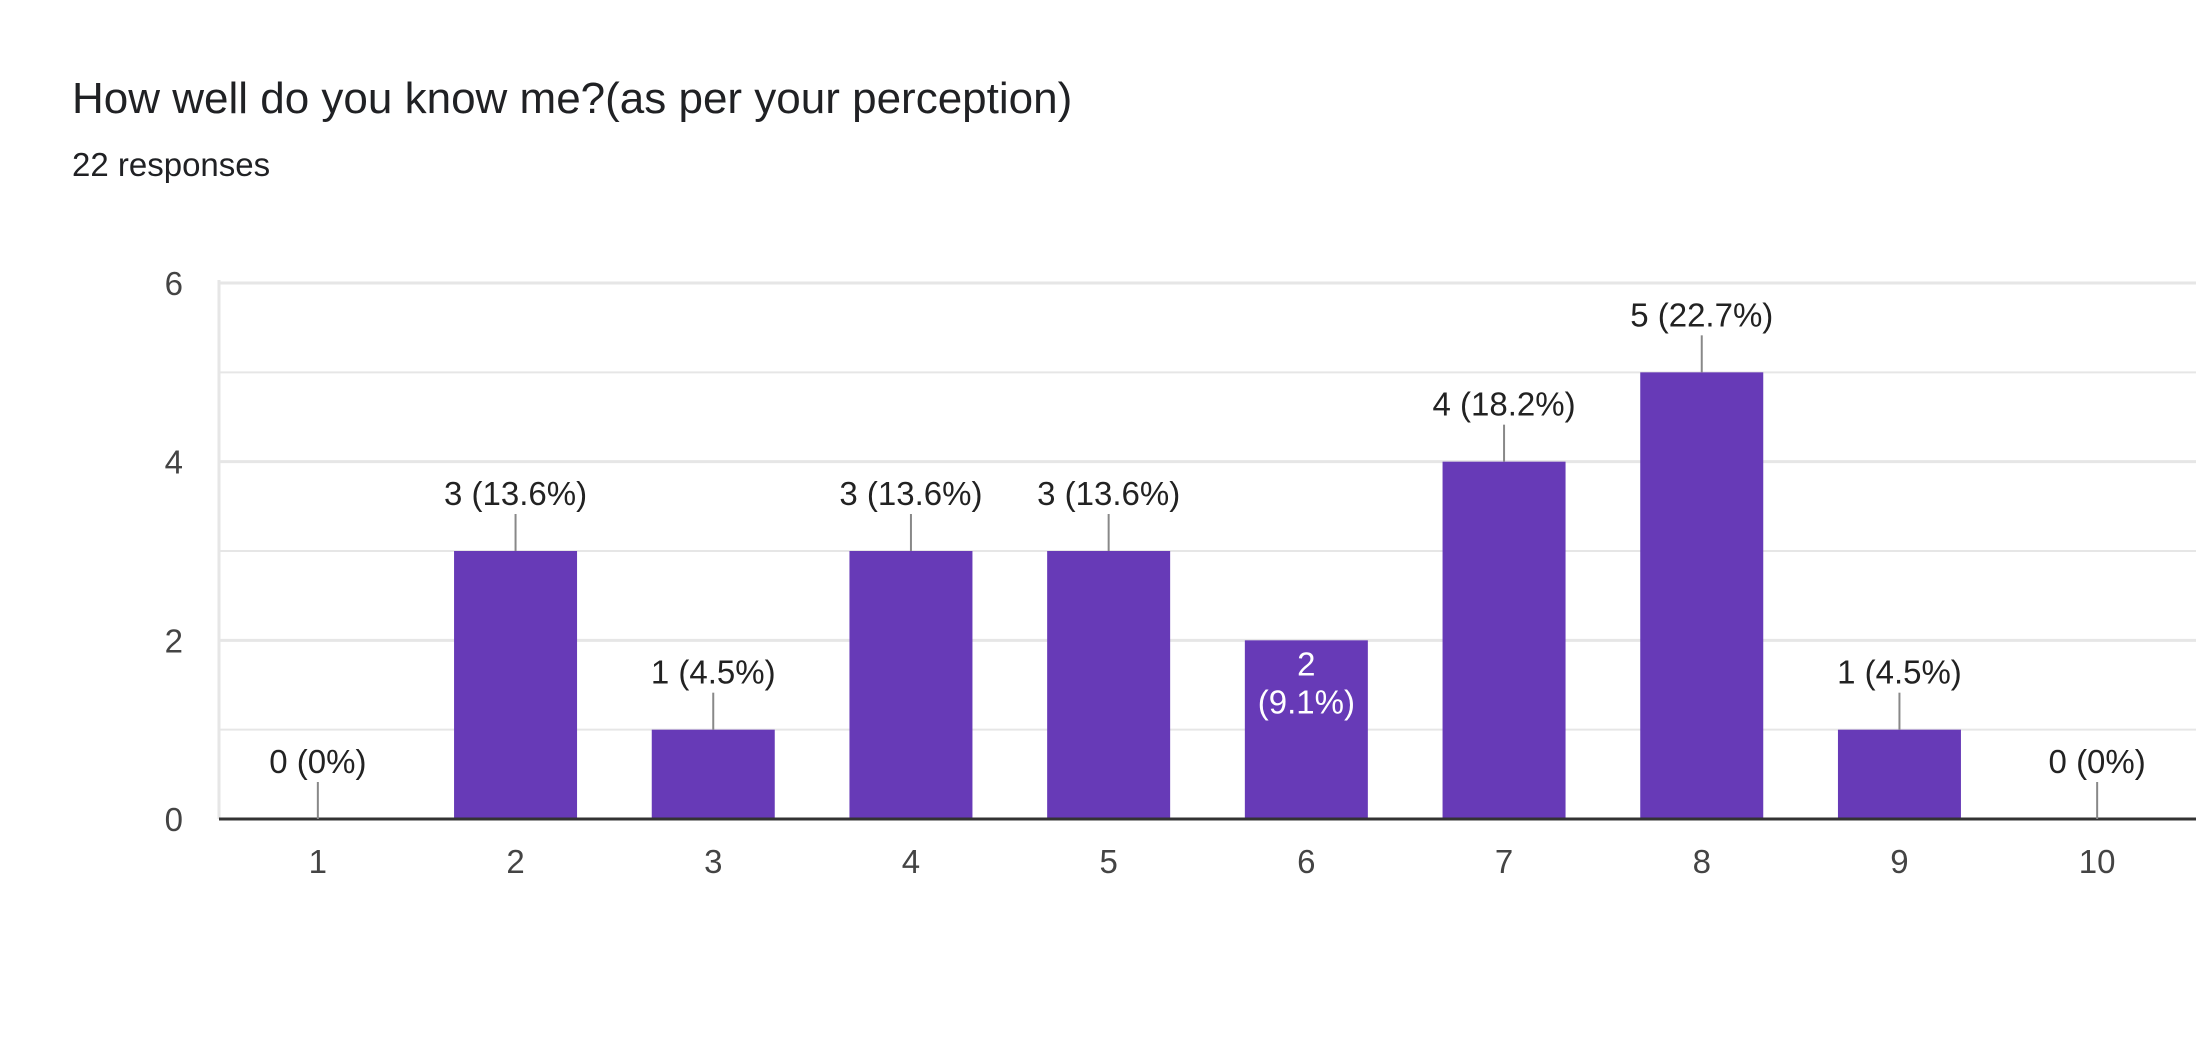 Image resolution: width=2196 pixels, height=1044 pixels. Describe the element at coordinates (1306, 663) in the screenshot. I see `data-label: 2` at that location.